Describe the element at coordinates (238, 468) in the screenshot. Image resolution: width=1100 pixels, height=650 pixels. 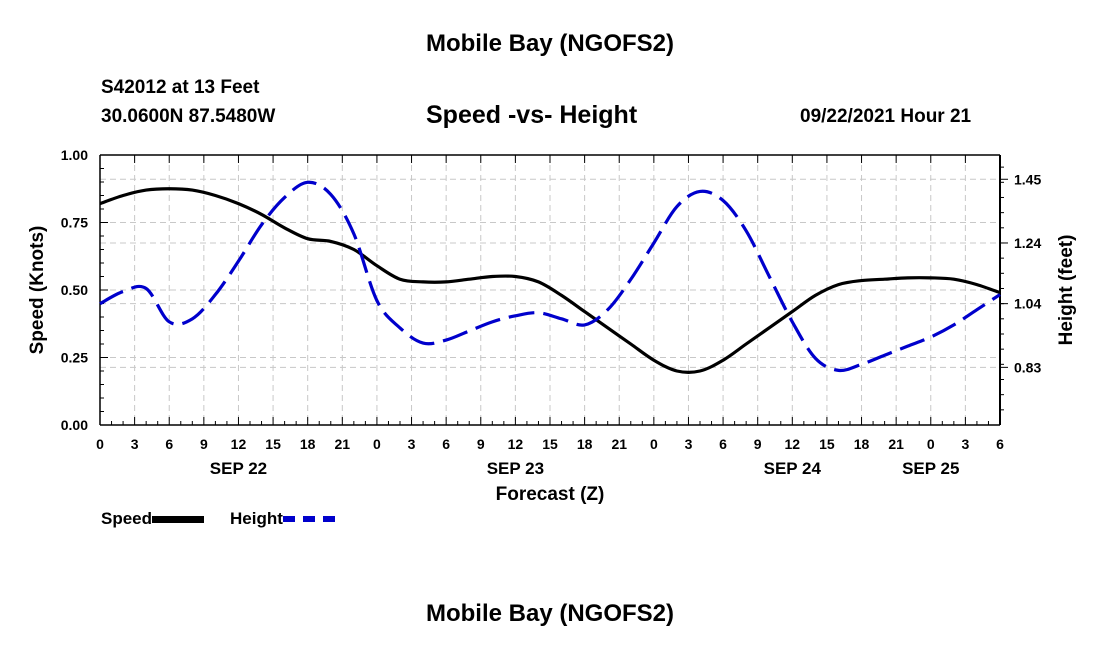
I see `day-label: SEP 22` at that location.